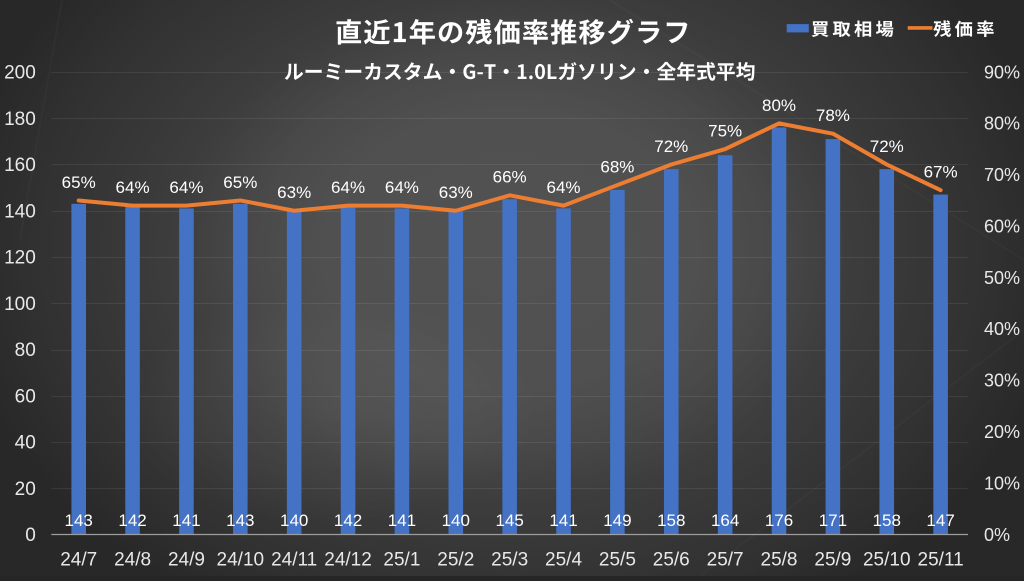 The height and width of the screenshot is (581, 1024). I want to click on svg-text: 25/8, so click(779, 559).